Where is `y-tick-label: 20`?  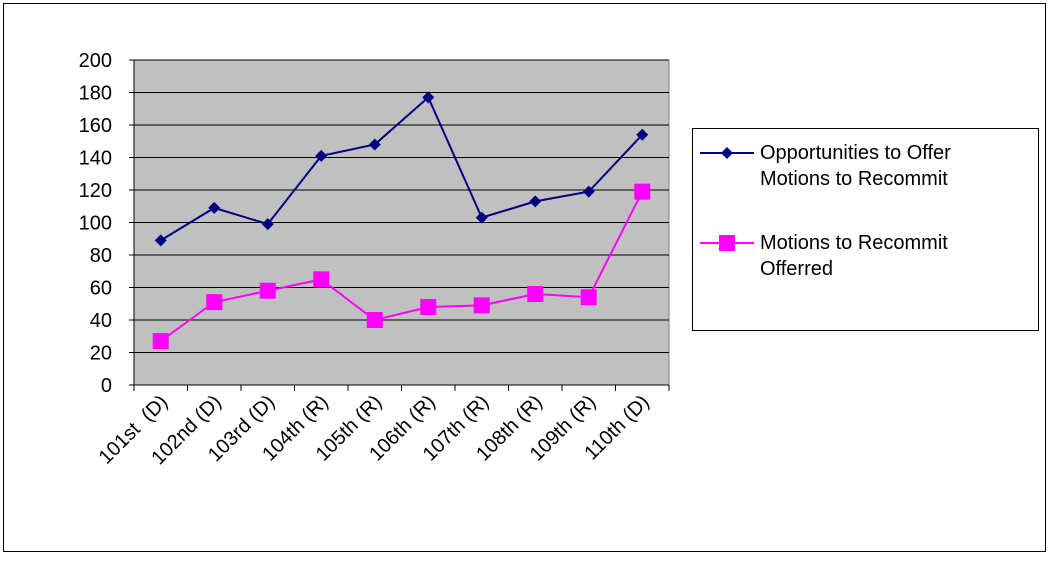
y-tick-label: 20 is located at coordinates (101, 354).